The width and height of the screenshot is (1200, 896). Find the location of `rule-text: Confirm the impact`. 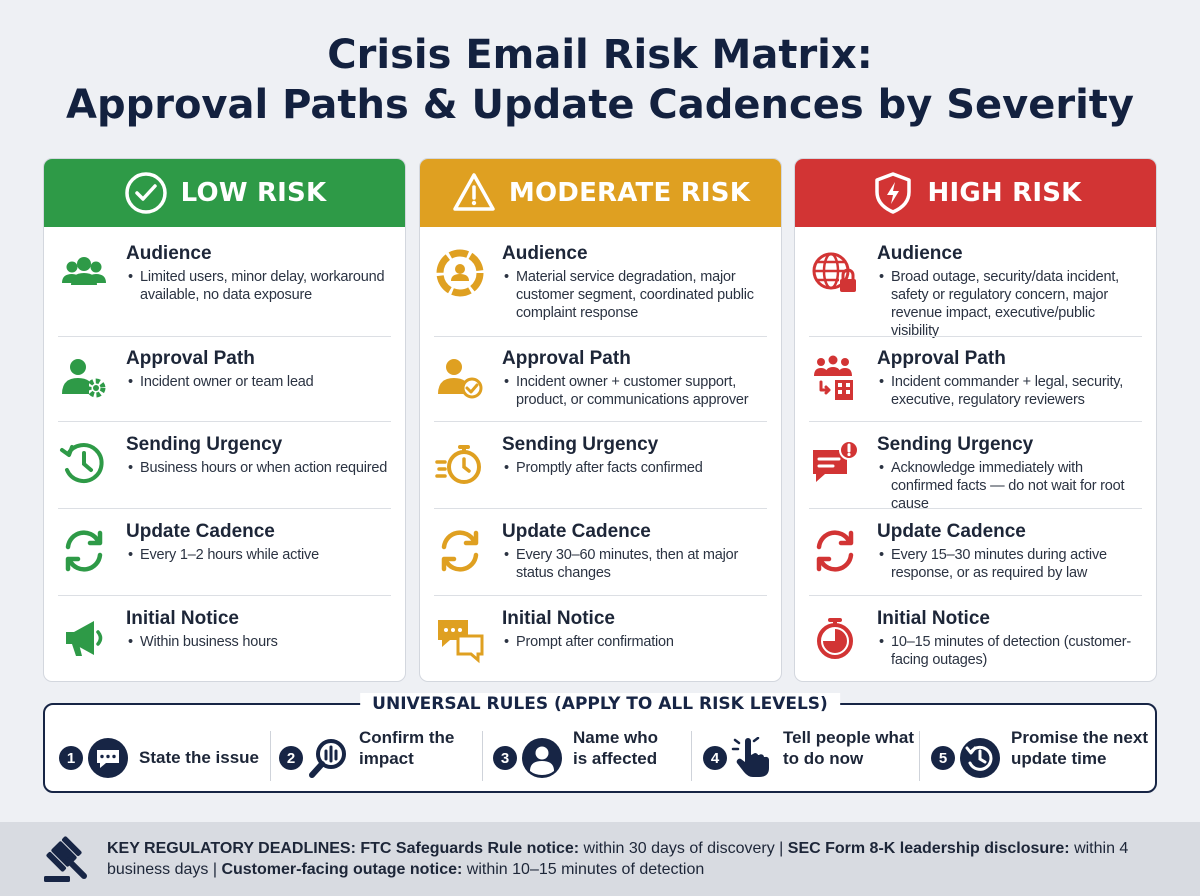

rule-text: Confirm the impact is located at coordinates (406, 748).